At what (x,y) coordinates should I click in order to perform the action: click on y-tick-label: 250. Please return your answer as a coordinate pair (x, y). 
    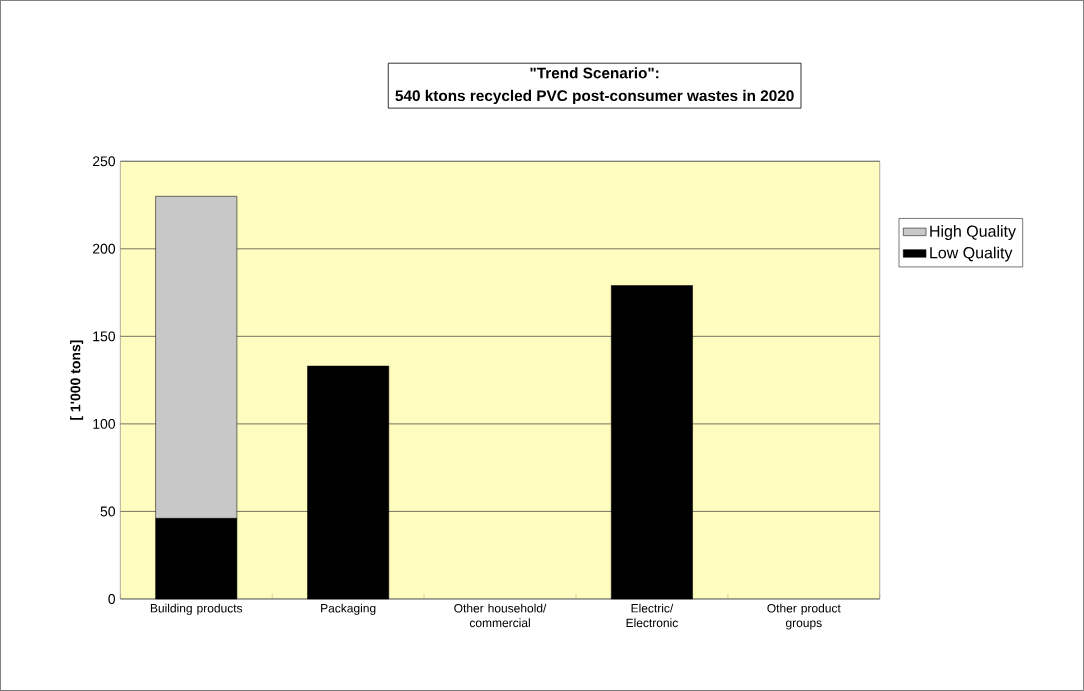
    Looking at the image, I should click on (104, 161).